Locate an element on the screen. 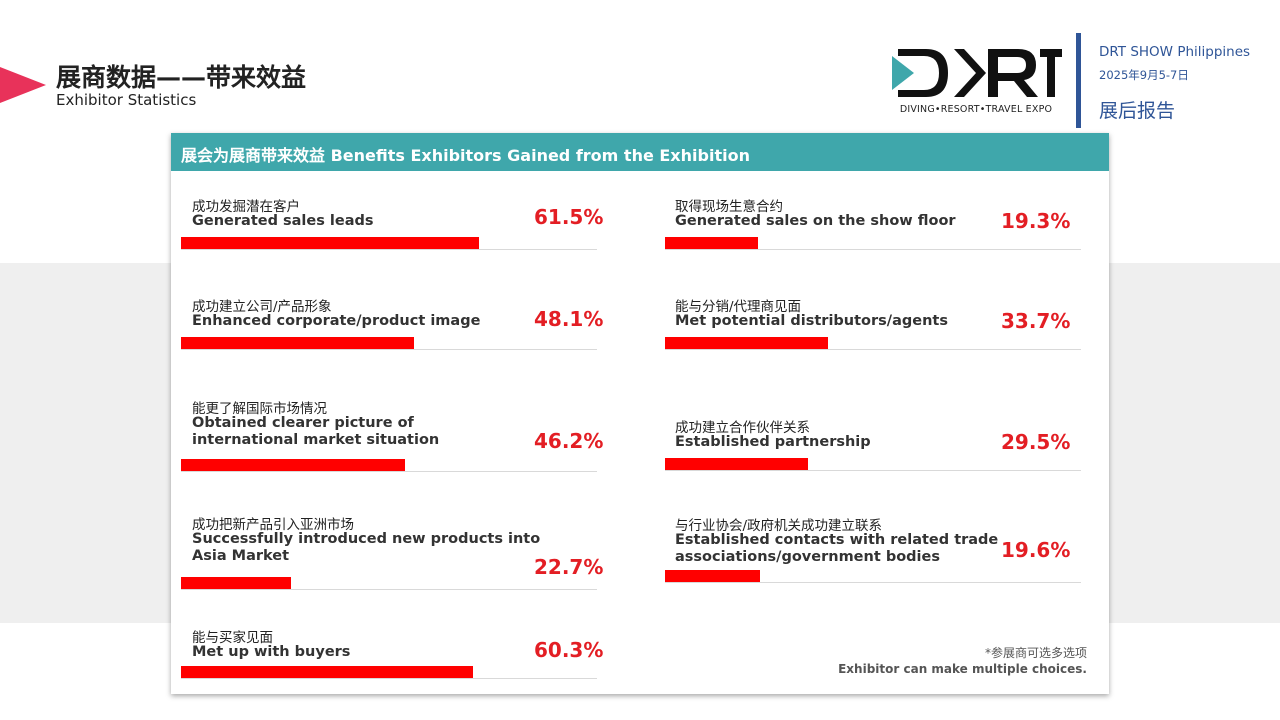 The image size is (1280, 720). benefit-value-label: 22.7% is located at coordinates (569, 567).